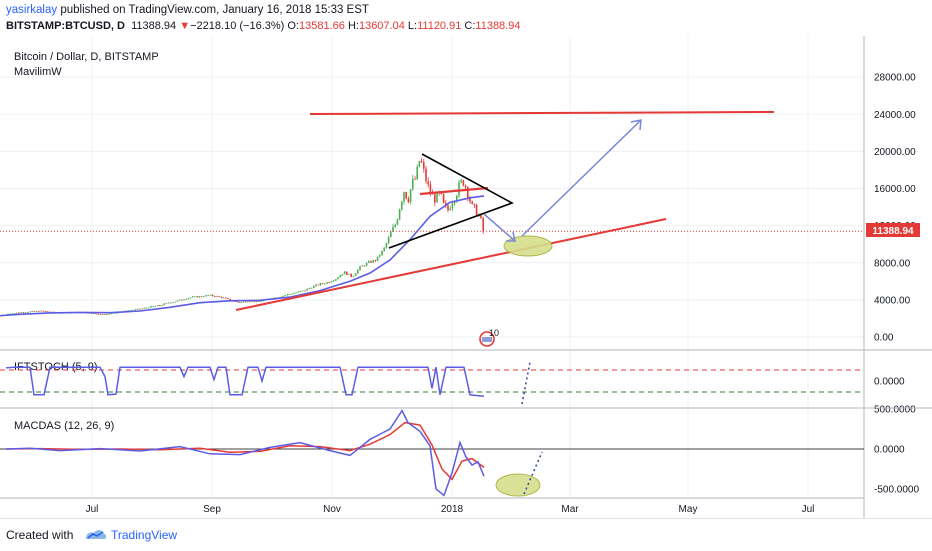 This screenshot has width=932, height=551. What do you see at coordinates (96, 535) in the screenshot?
I see `tradingview-logo-icon` at bounding box center [96, 535].